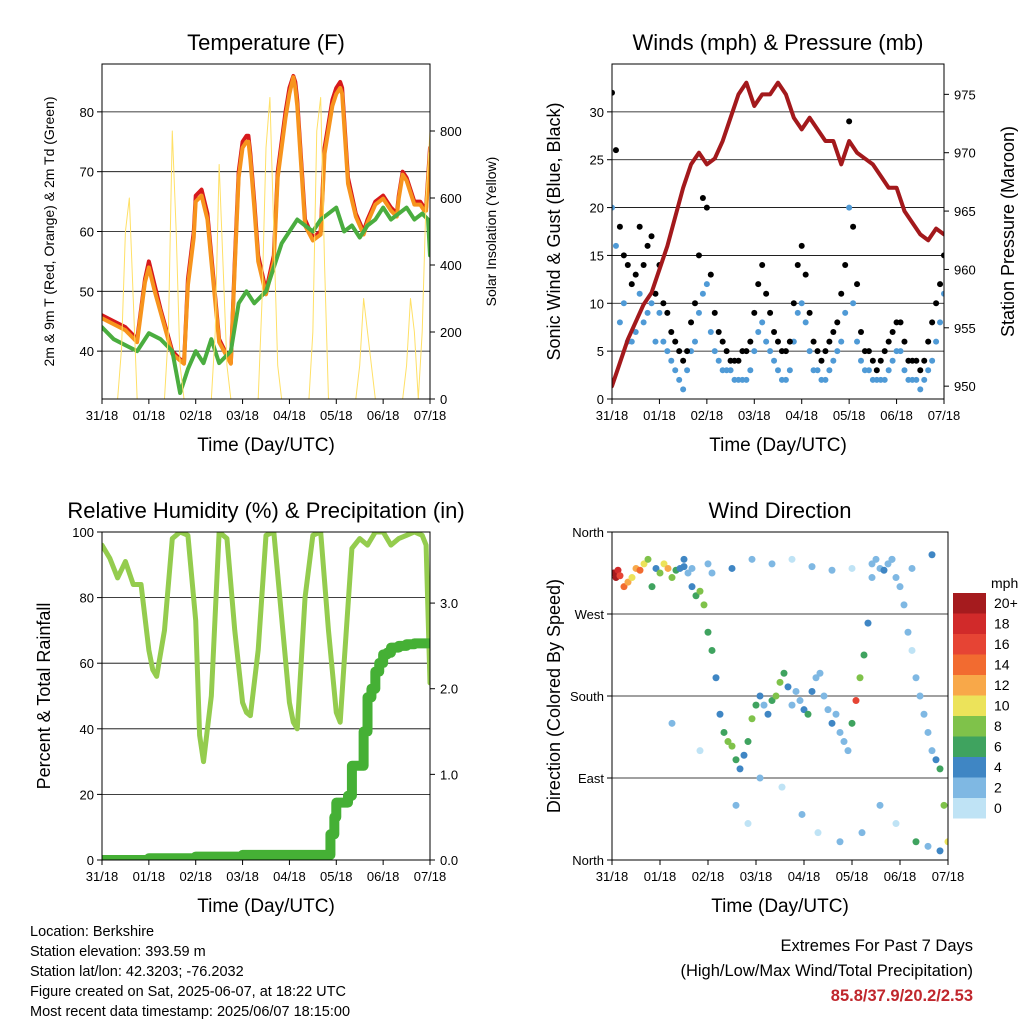 This screenshot has height=1024, width=1024. Describe the element at coordinates (383, 415) in the screenshot. I see `x-tick-label: 06/18` at that location.